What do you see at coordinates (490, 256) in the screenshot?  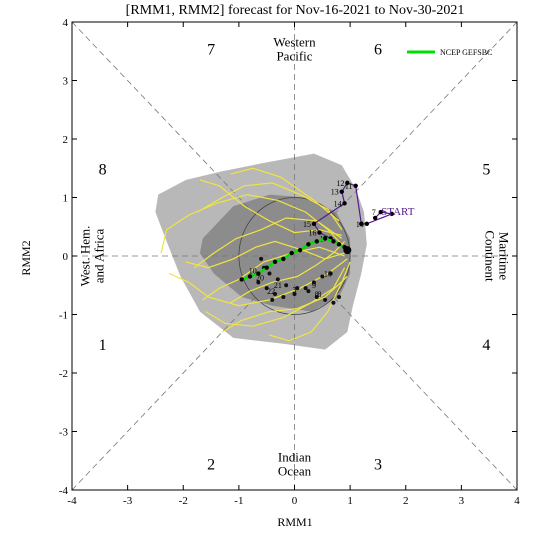 I see `region-label-line: Continent` at bounding box center [490, 256].